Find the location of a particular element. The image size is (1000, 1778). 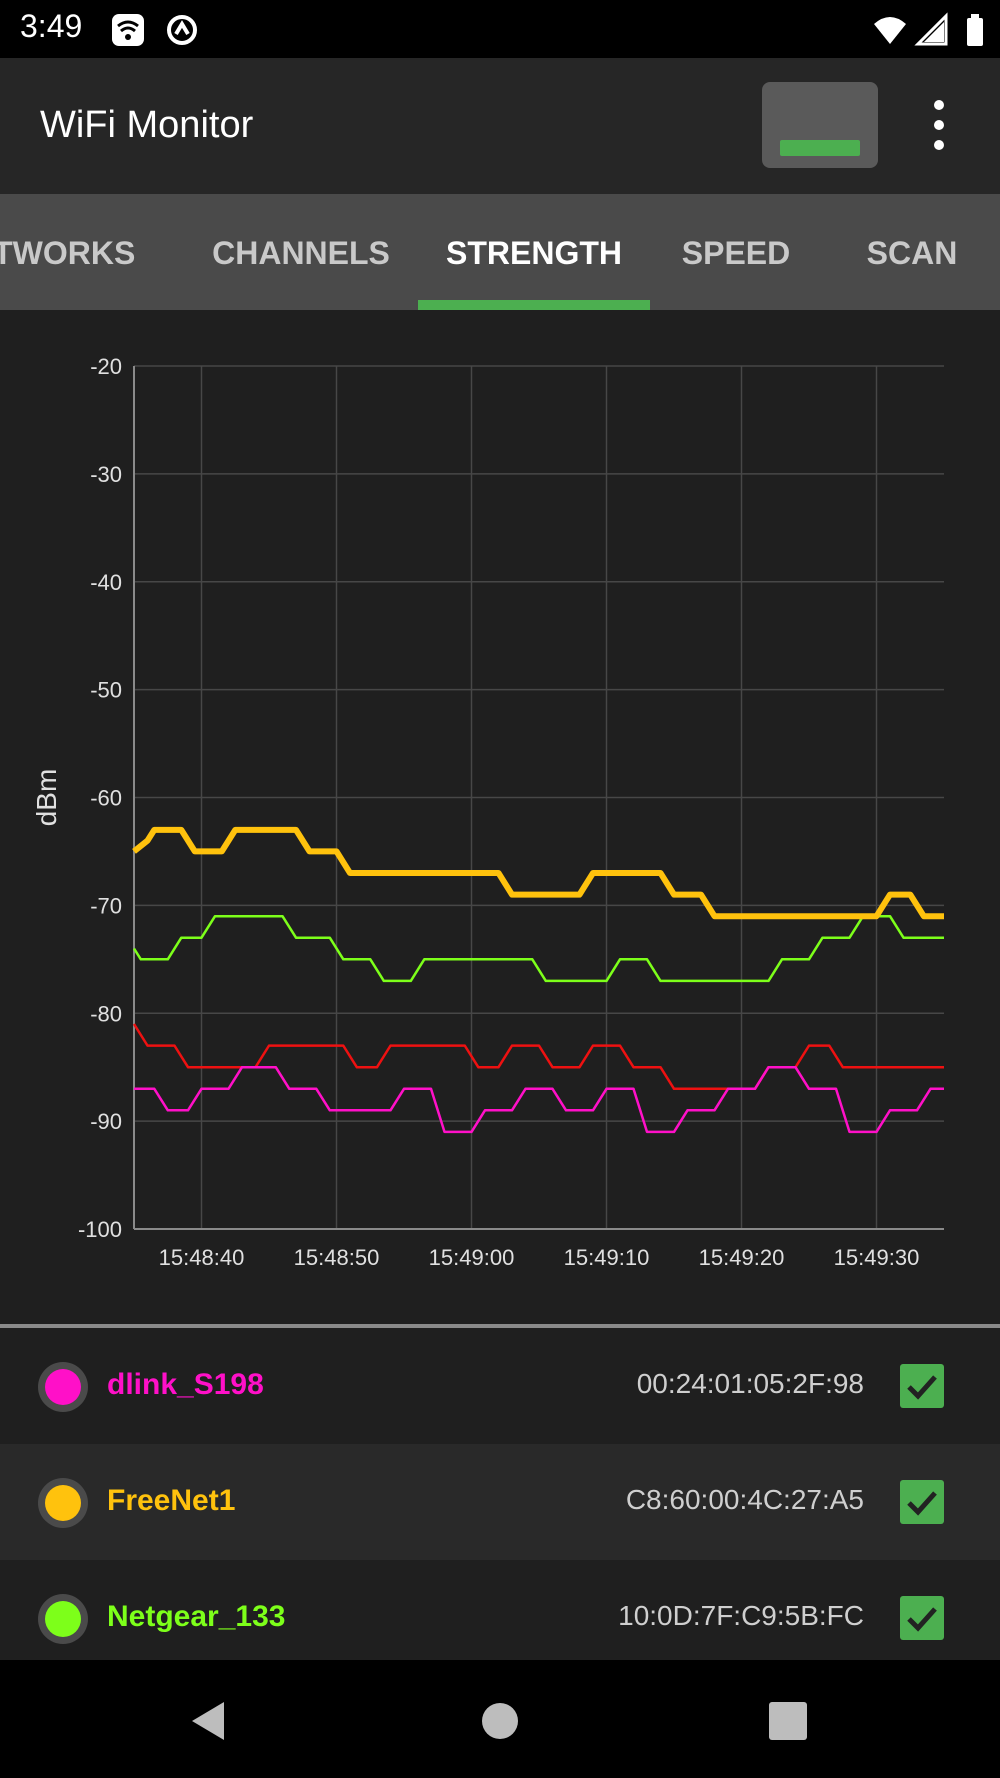

status-bar: 3:49 is located at coordinates (500, 29).